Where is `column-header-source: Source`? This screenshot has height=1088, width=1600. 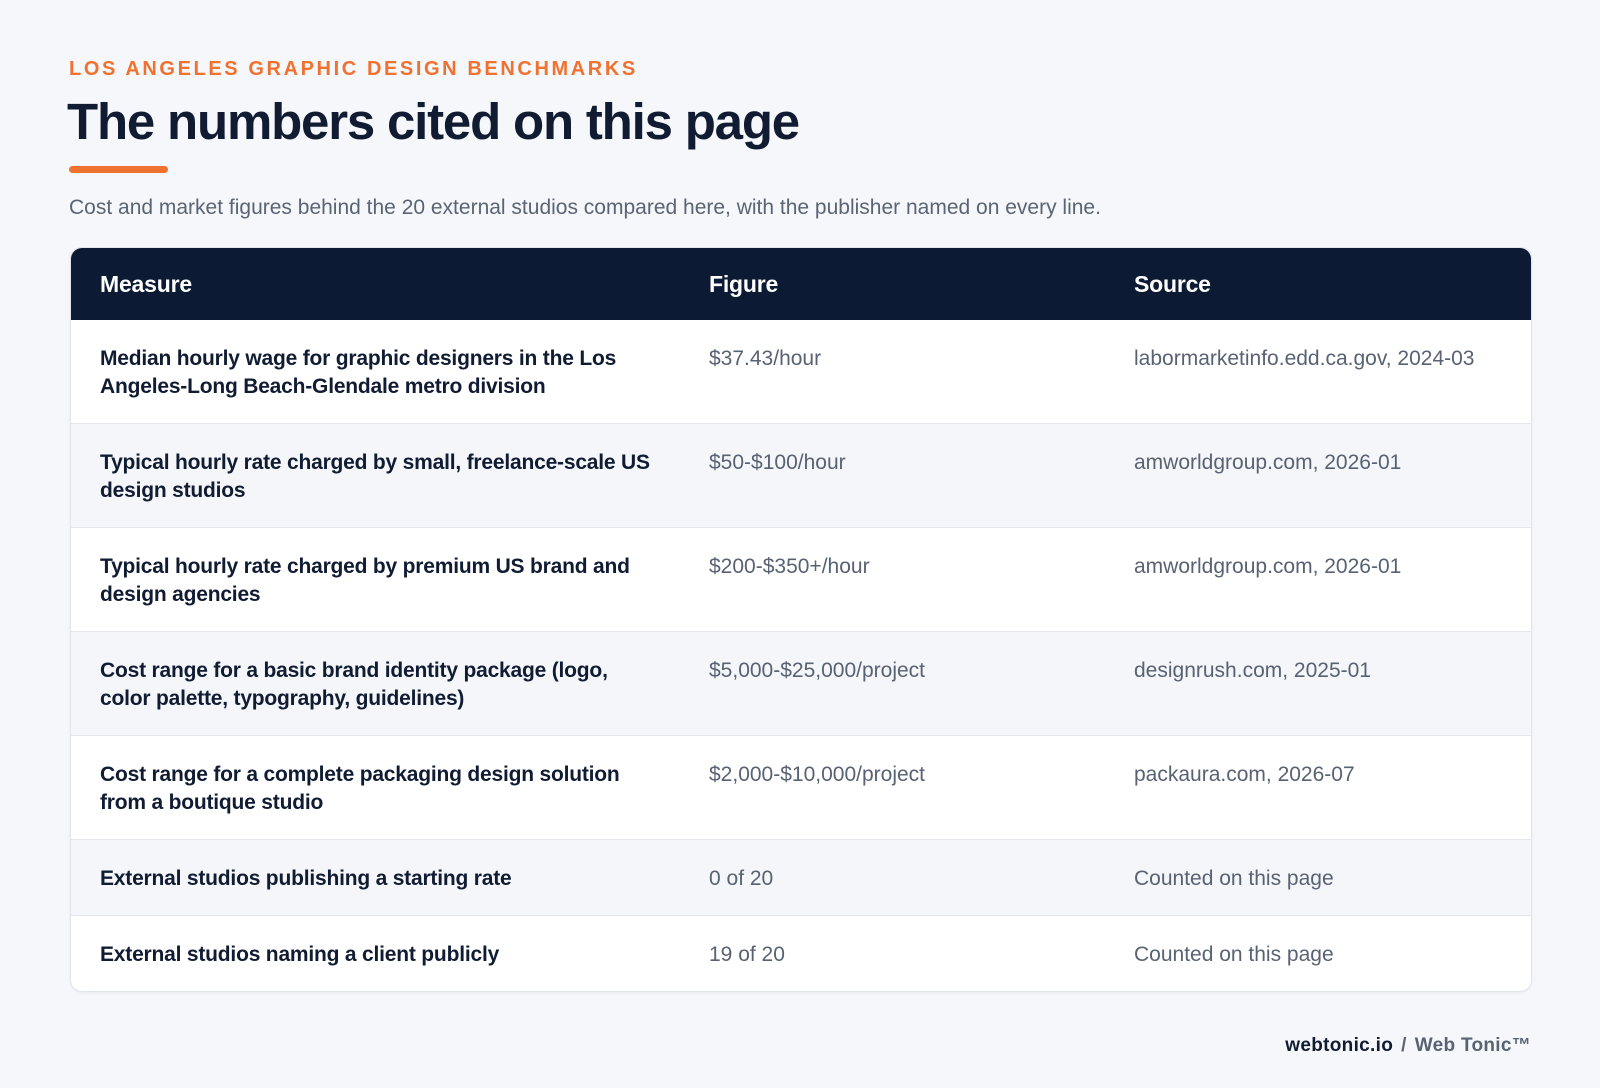
column-header-source: Source is located at coordinates (1318, 284).